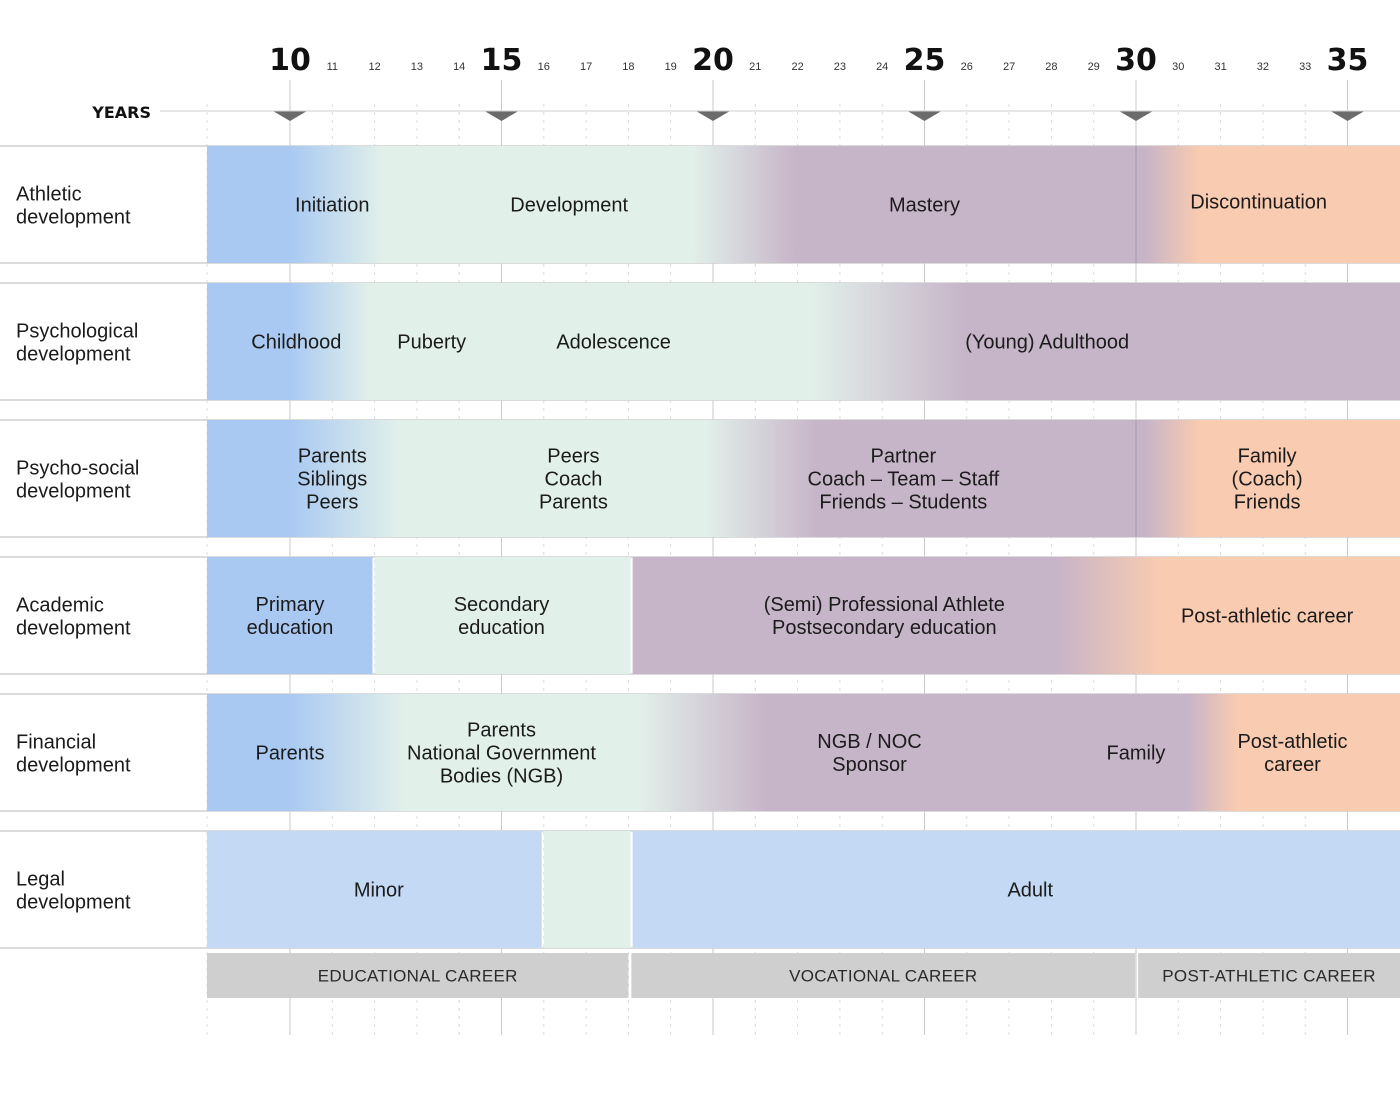 The width and height of the screenshot is (1400, 1093). I want to click on development-row: Minor Adult, so click(803, 889).